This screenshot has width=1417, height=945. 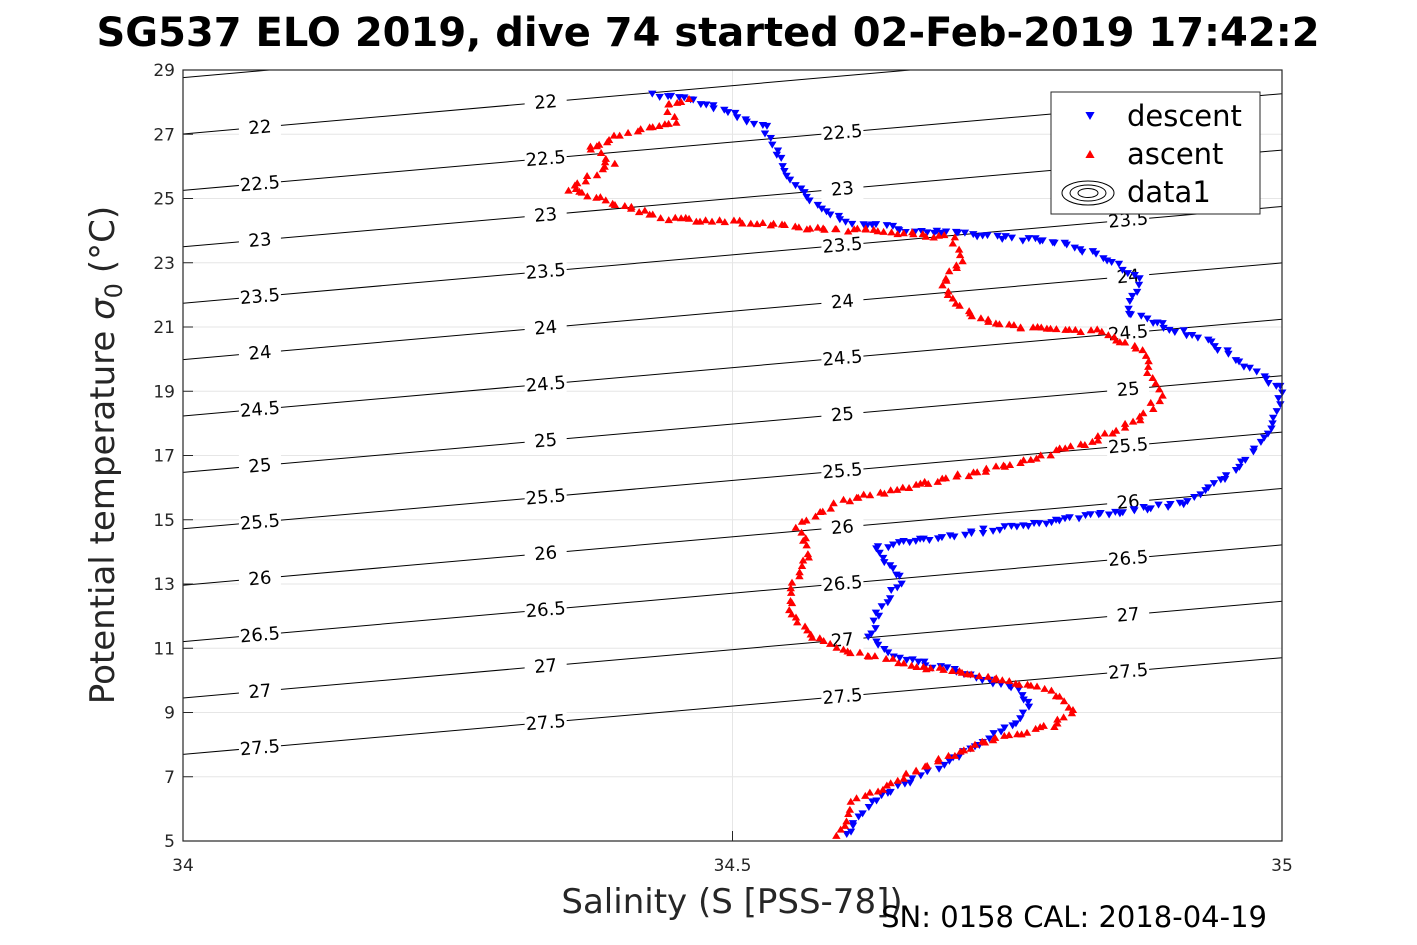 What do you see at coordinates (1282, 866) in the screenshot?
I see `x-tick-label: 35` at bounding box center [1282, 866].